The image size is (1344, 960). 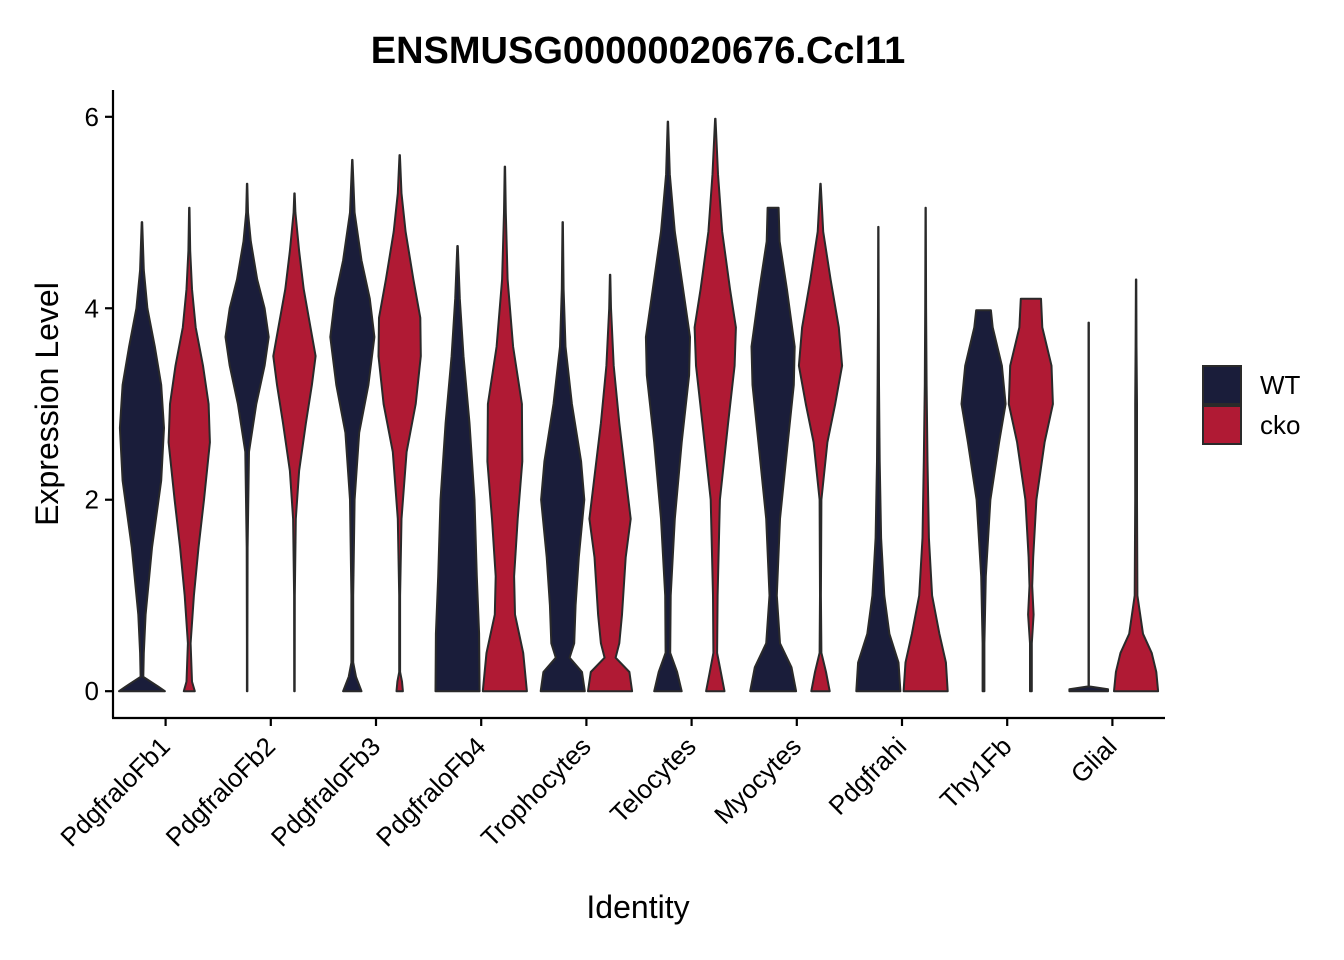 What do you see at coordinates (773, 449) in the screenshot?
I see `violin-WT-Myocytes` at bounding box center [773, 449].